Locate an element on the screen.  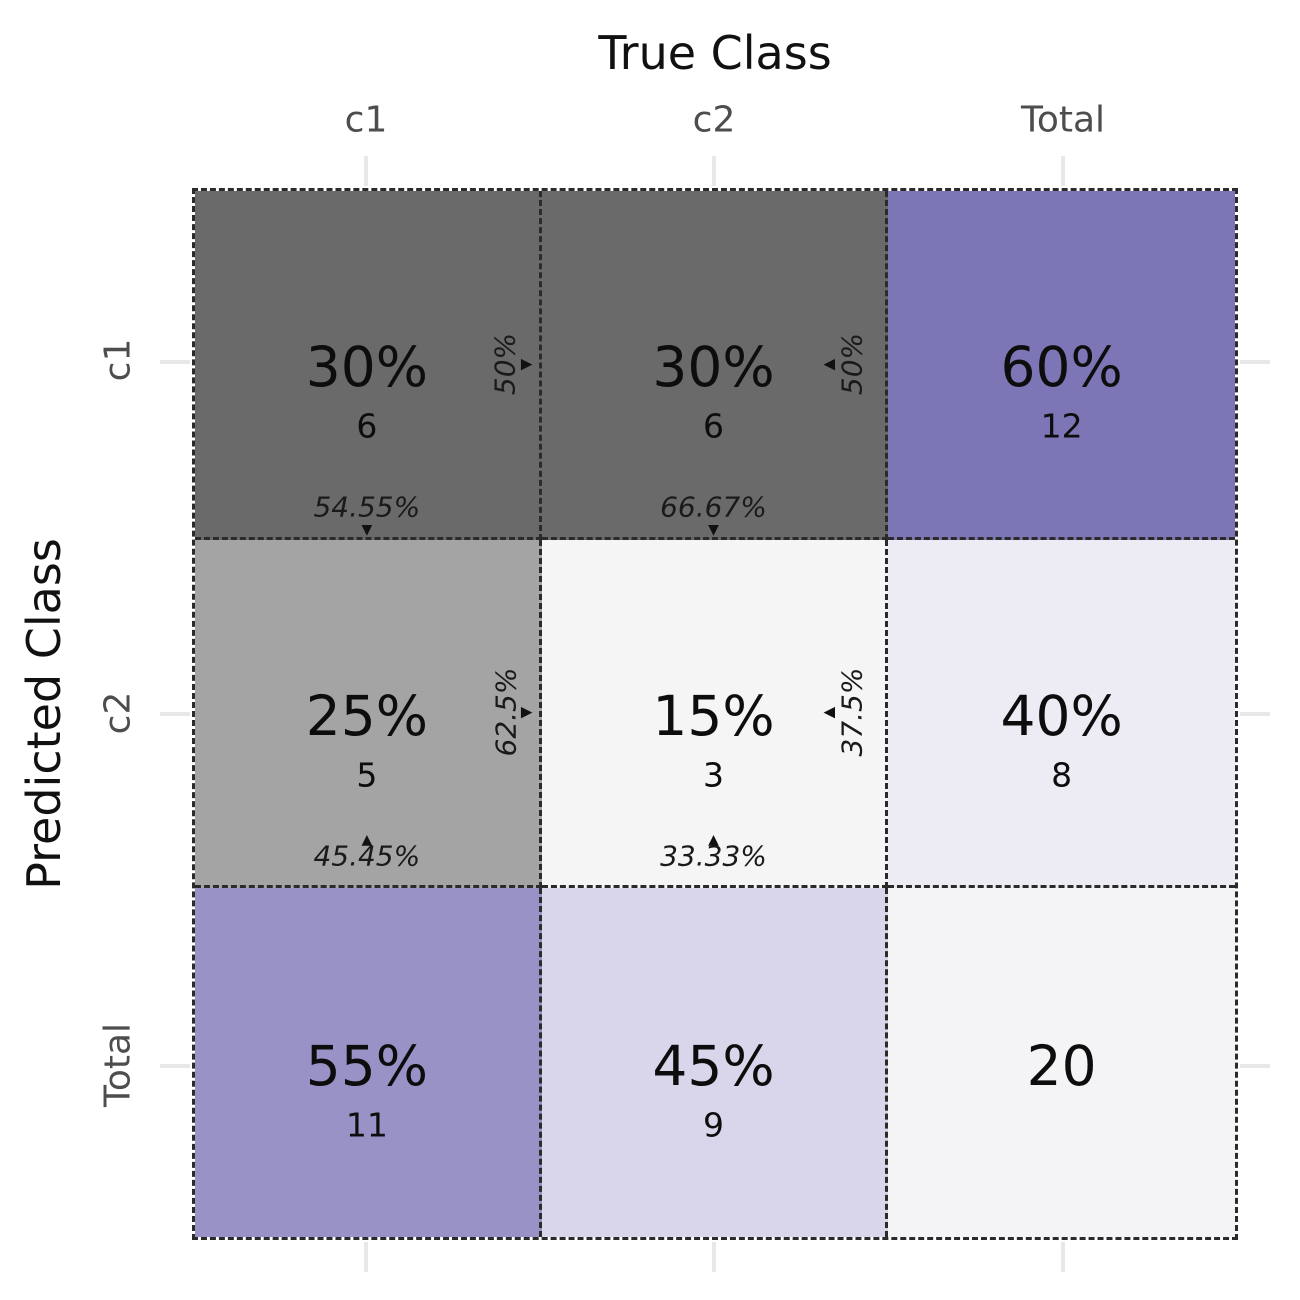
row-header-total: Total is located at coordinates (118, 1065).